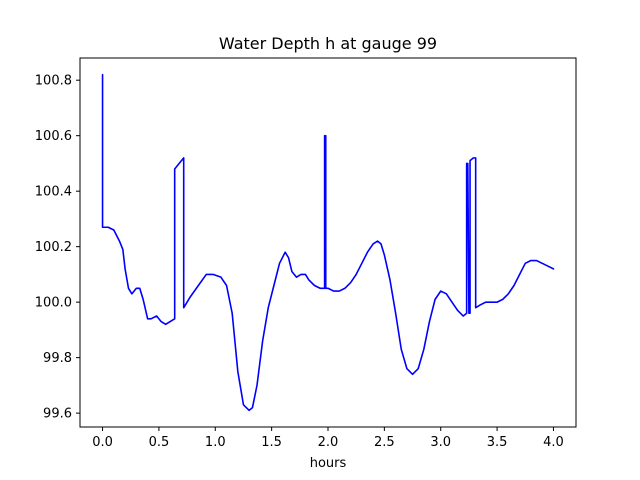  I want to click on x-tick-label: 0.0, so click(102, 442).